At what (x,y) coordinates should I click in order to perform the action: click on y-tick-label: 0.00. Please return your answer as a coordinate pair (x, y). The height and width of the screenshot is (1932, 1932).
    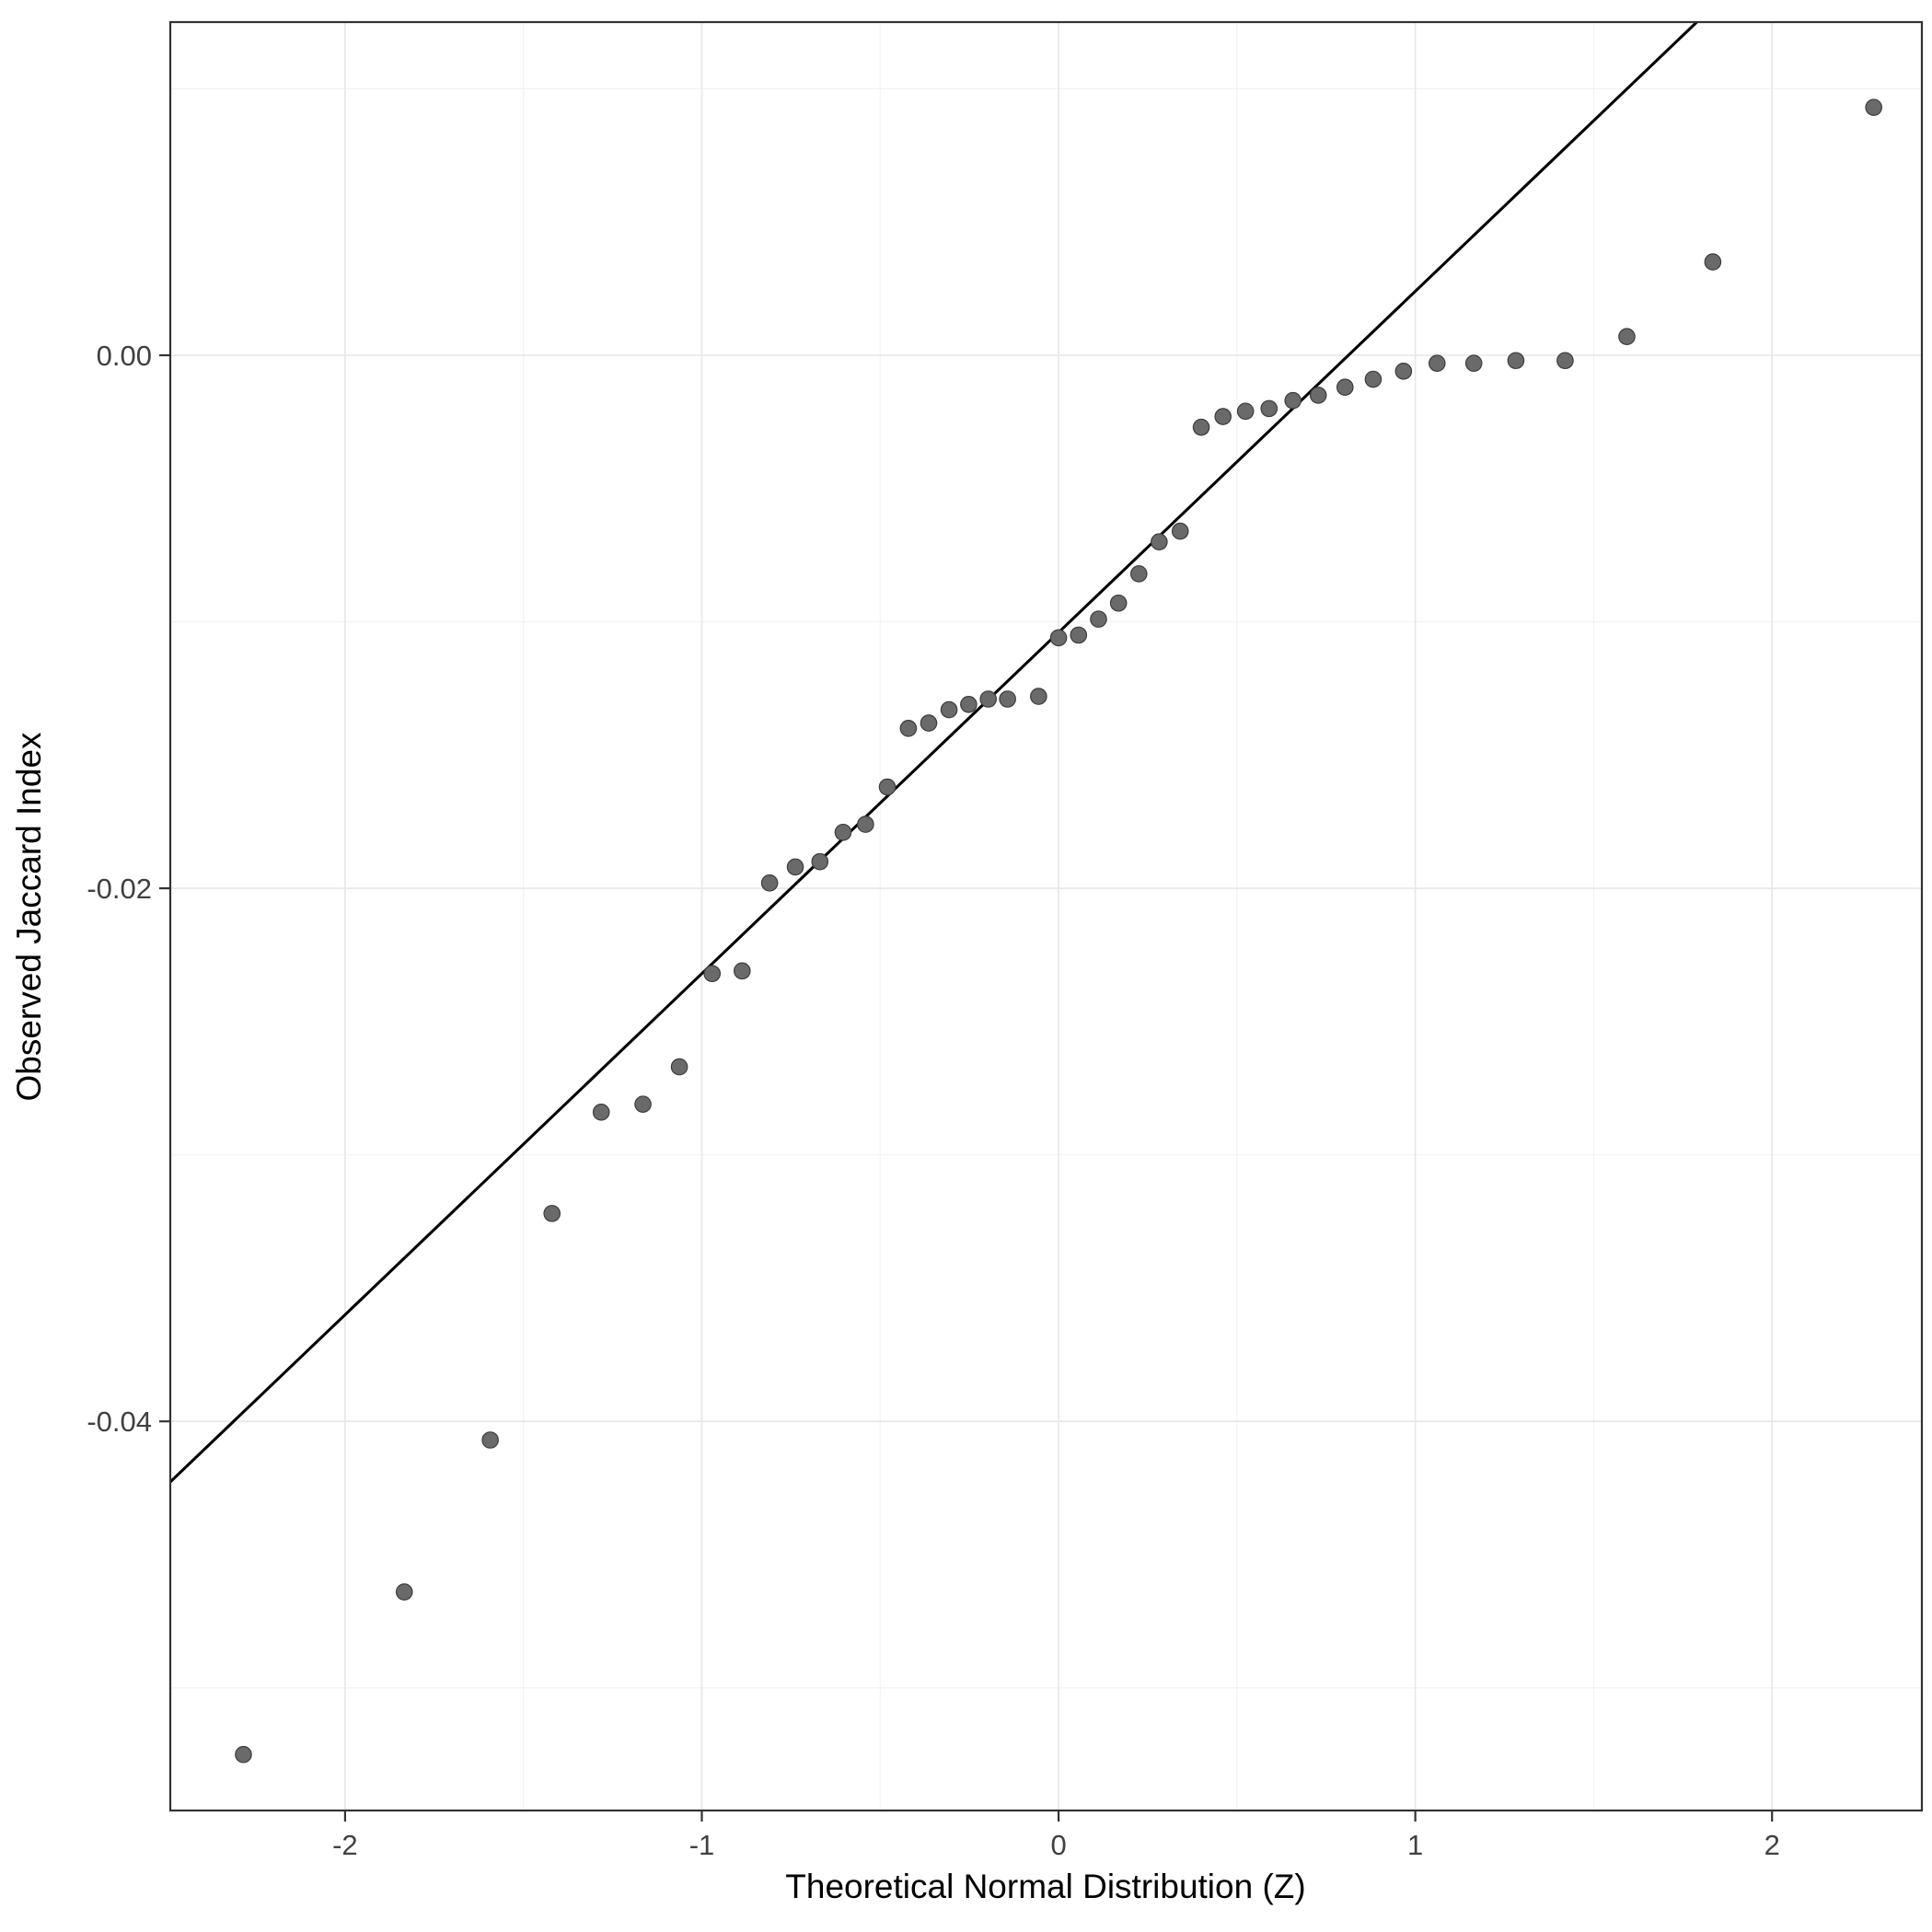
    Looking at the image, I should click on (125, 356).